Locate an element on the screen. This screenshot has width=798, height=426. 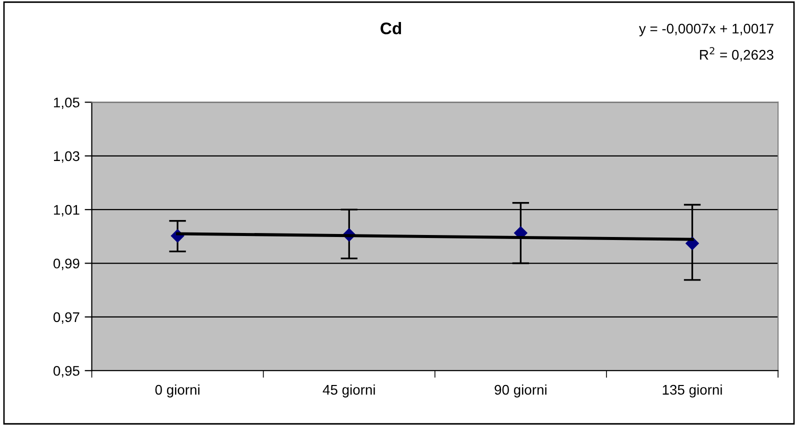
x-tick-label: 45 giorni is located at coordinates (348, 391).